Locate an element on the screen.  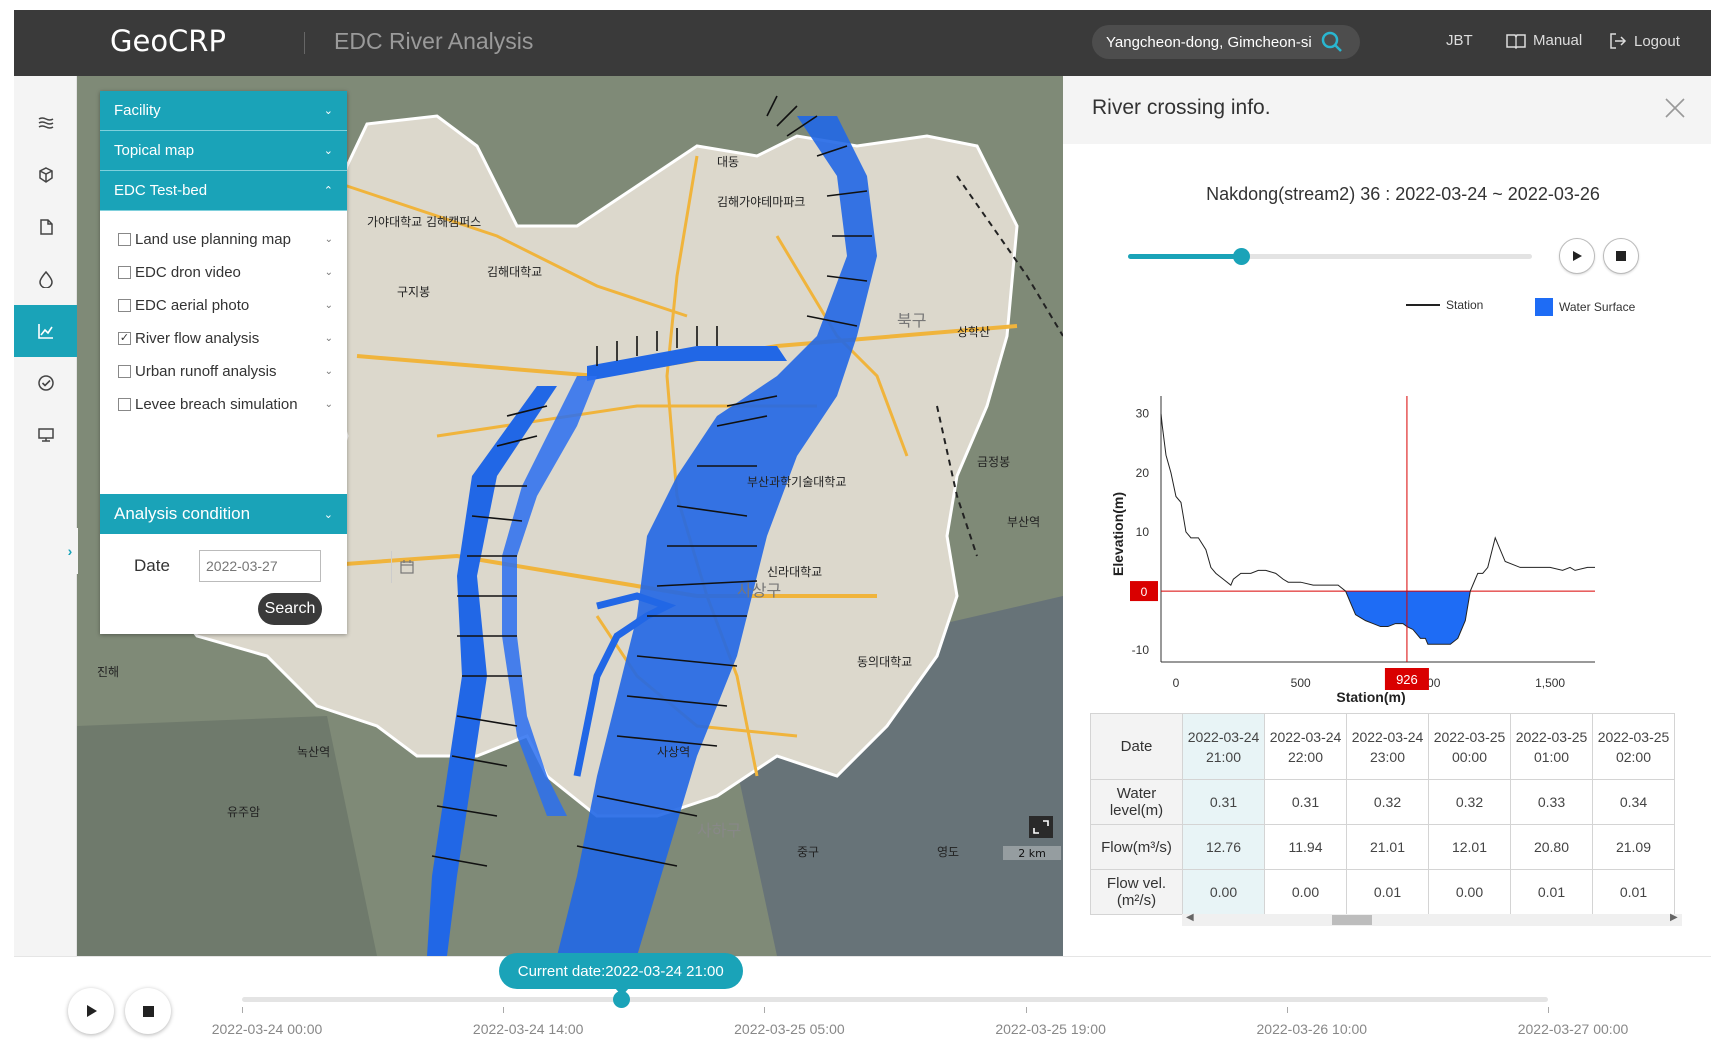
close-icon is located at coordinates (1675, 108).